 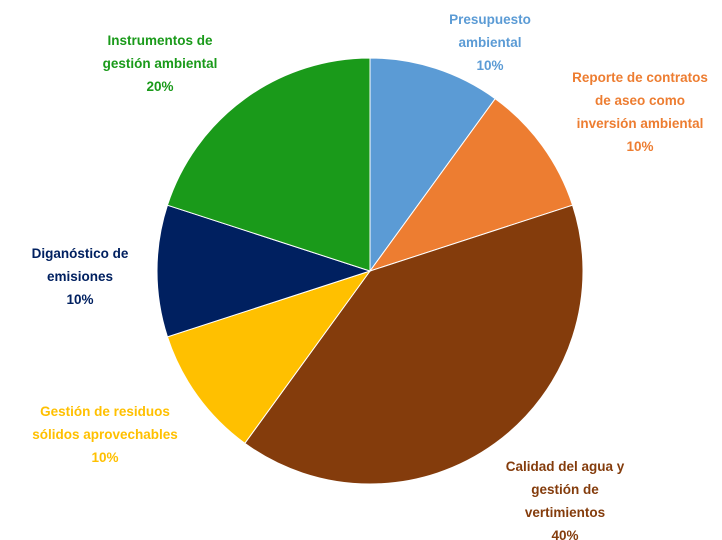 I want to click on slice-label: Presupuesto ambiental 10%, so click(x=490, y=42).